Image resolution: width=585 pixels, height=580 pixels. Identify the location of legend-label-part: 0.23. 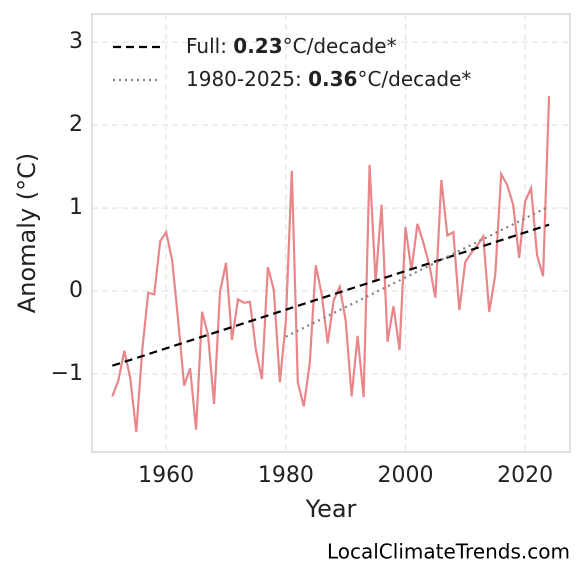
(257, 46).